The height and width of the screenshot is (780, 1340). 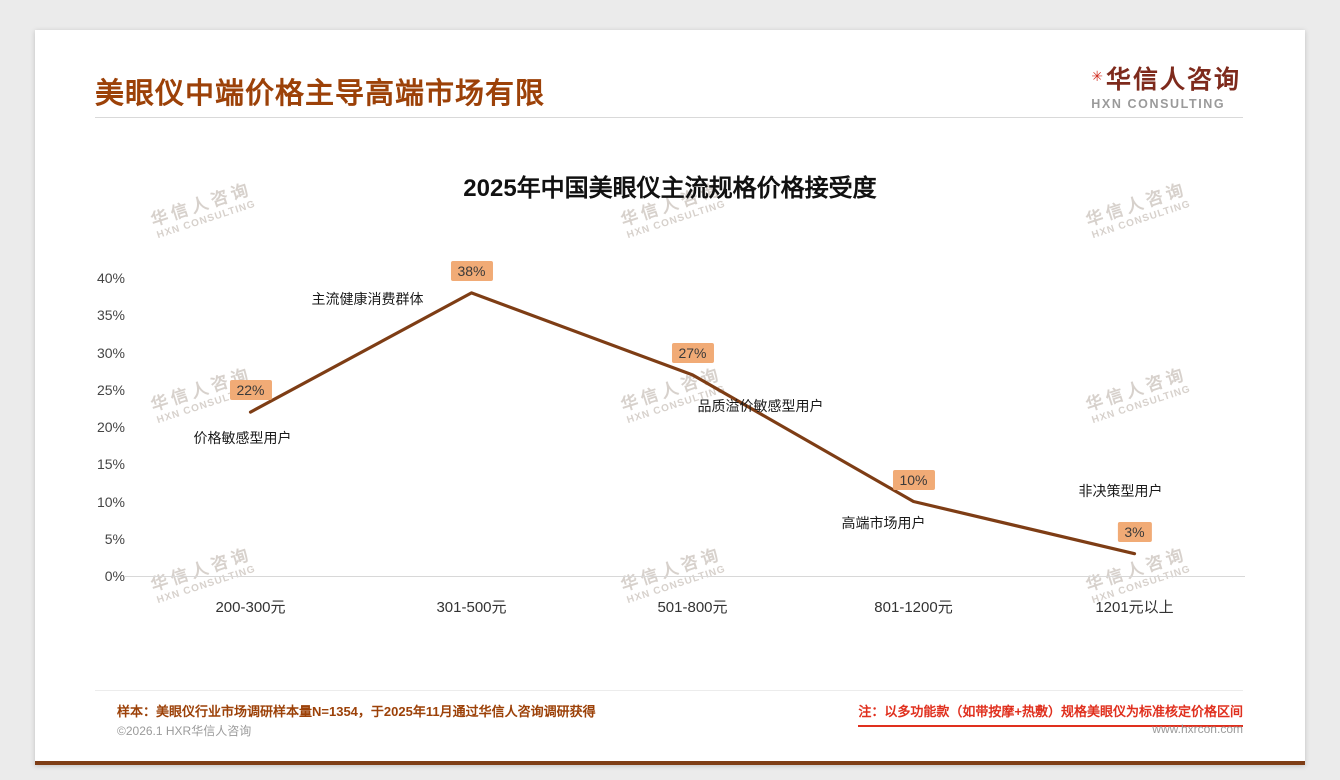 What do you see at coordinates (110, 315) in the screenshot?
I see `y-tick-label: 35%` at bounding box center [110, 315].